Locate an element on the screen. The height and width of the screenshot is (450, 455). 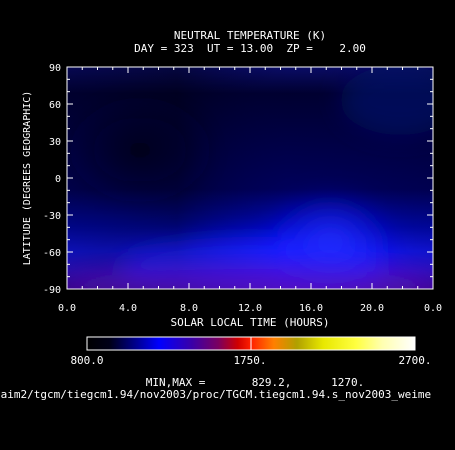
chart-subtitle: DAY = 323 UT = 13.00 ZP = 2.00 is located at coordinates (250, 49).